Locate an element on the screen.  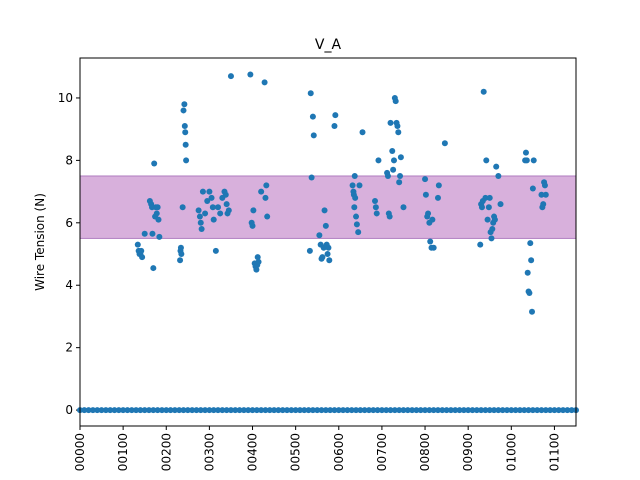
chart-title: V_A is located at coordinates (328, 45).